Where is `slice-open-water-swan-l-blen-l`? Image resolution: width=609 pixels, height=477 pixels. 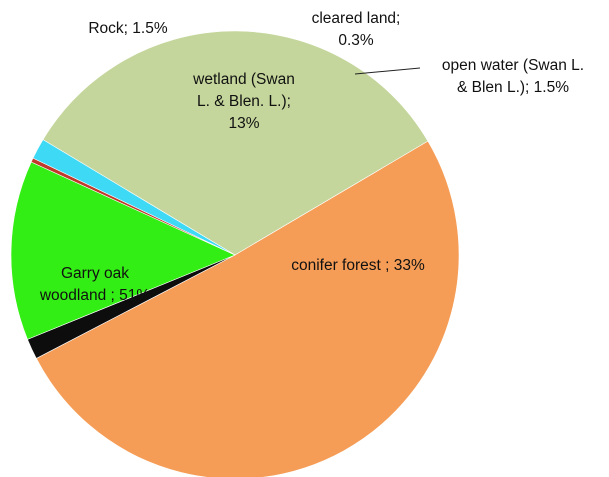 slice-open-water-swan-l-blen-l is located at coordinates (134, 197).